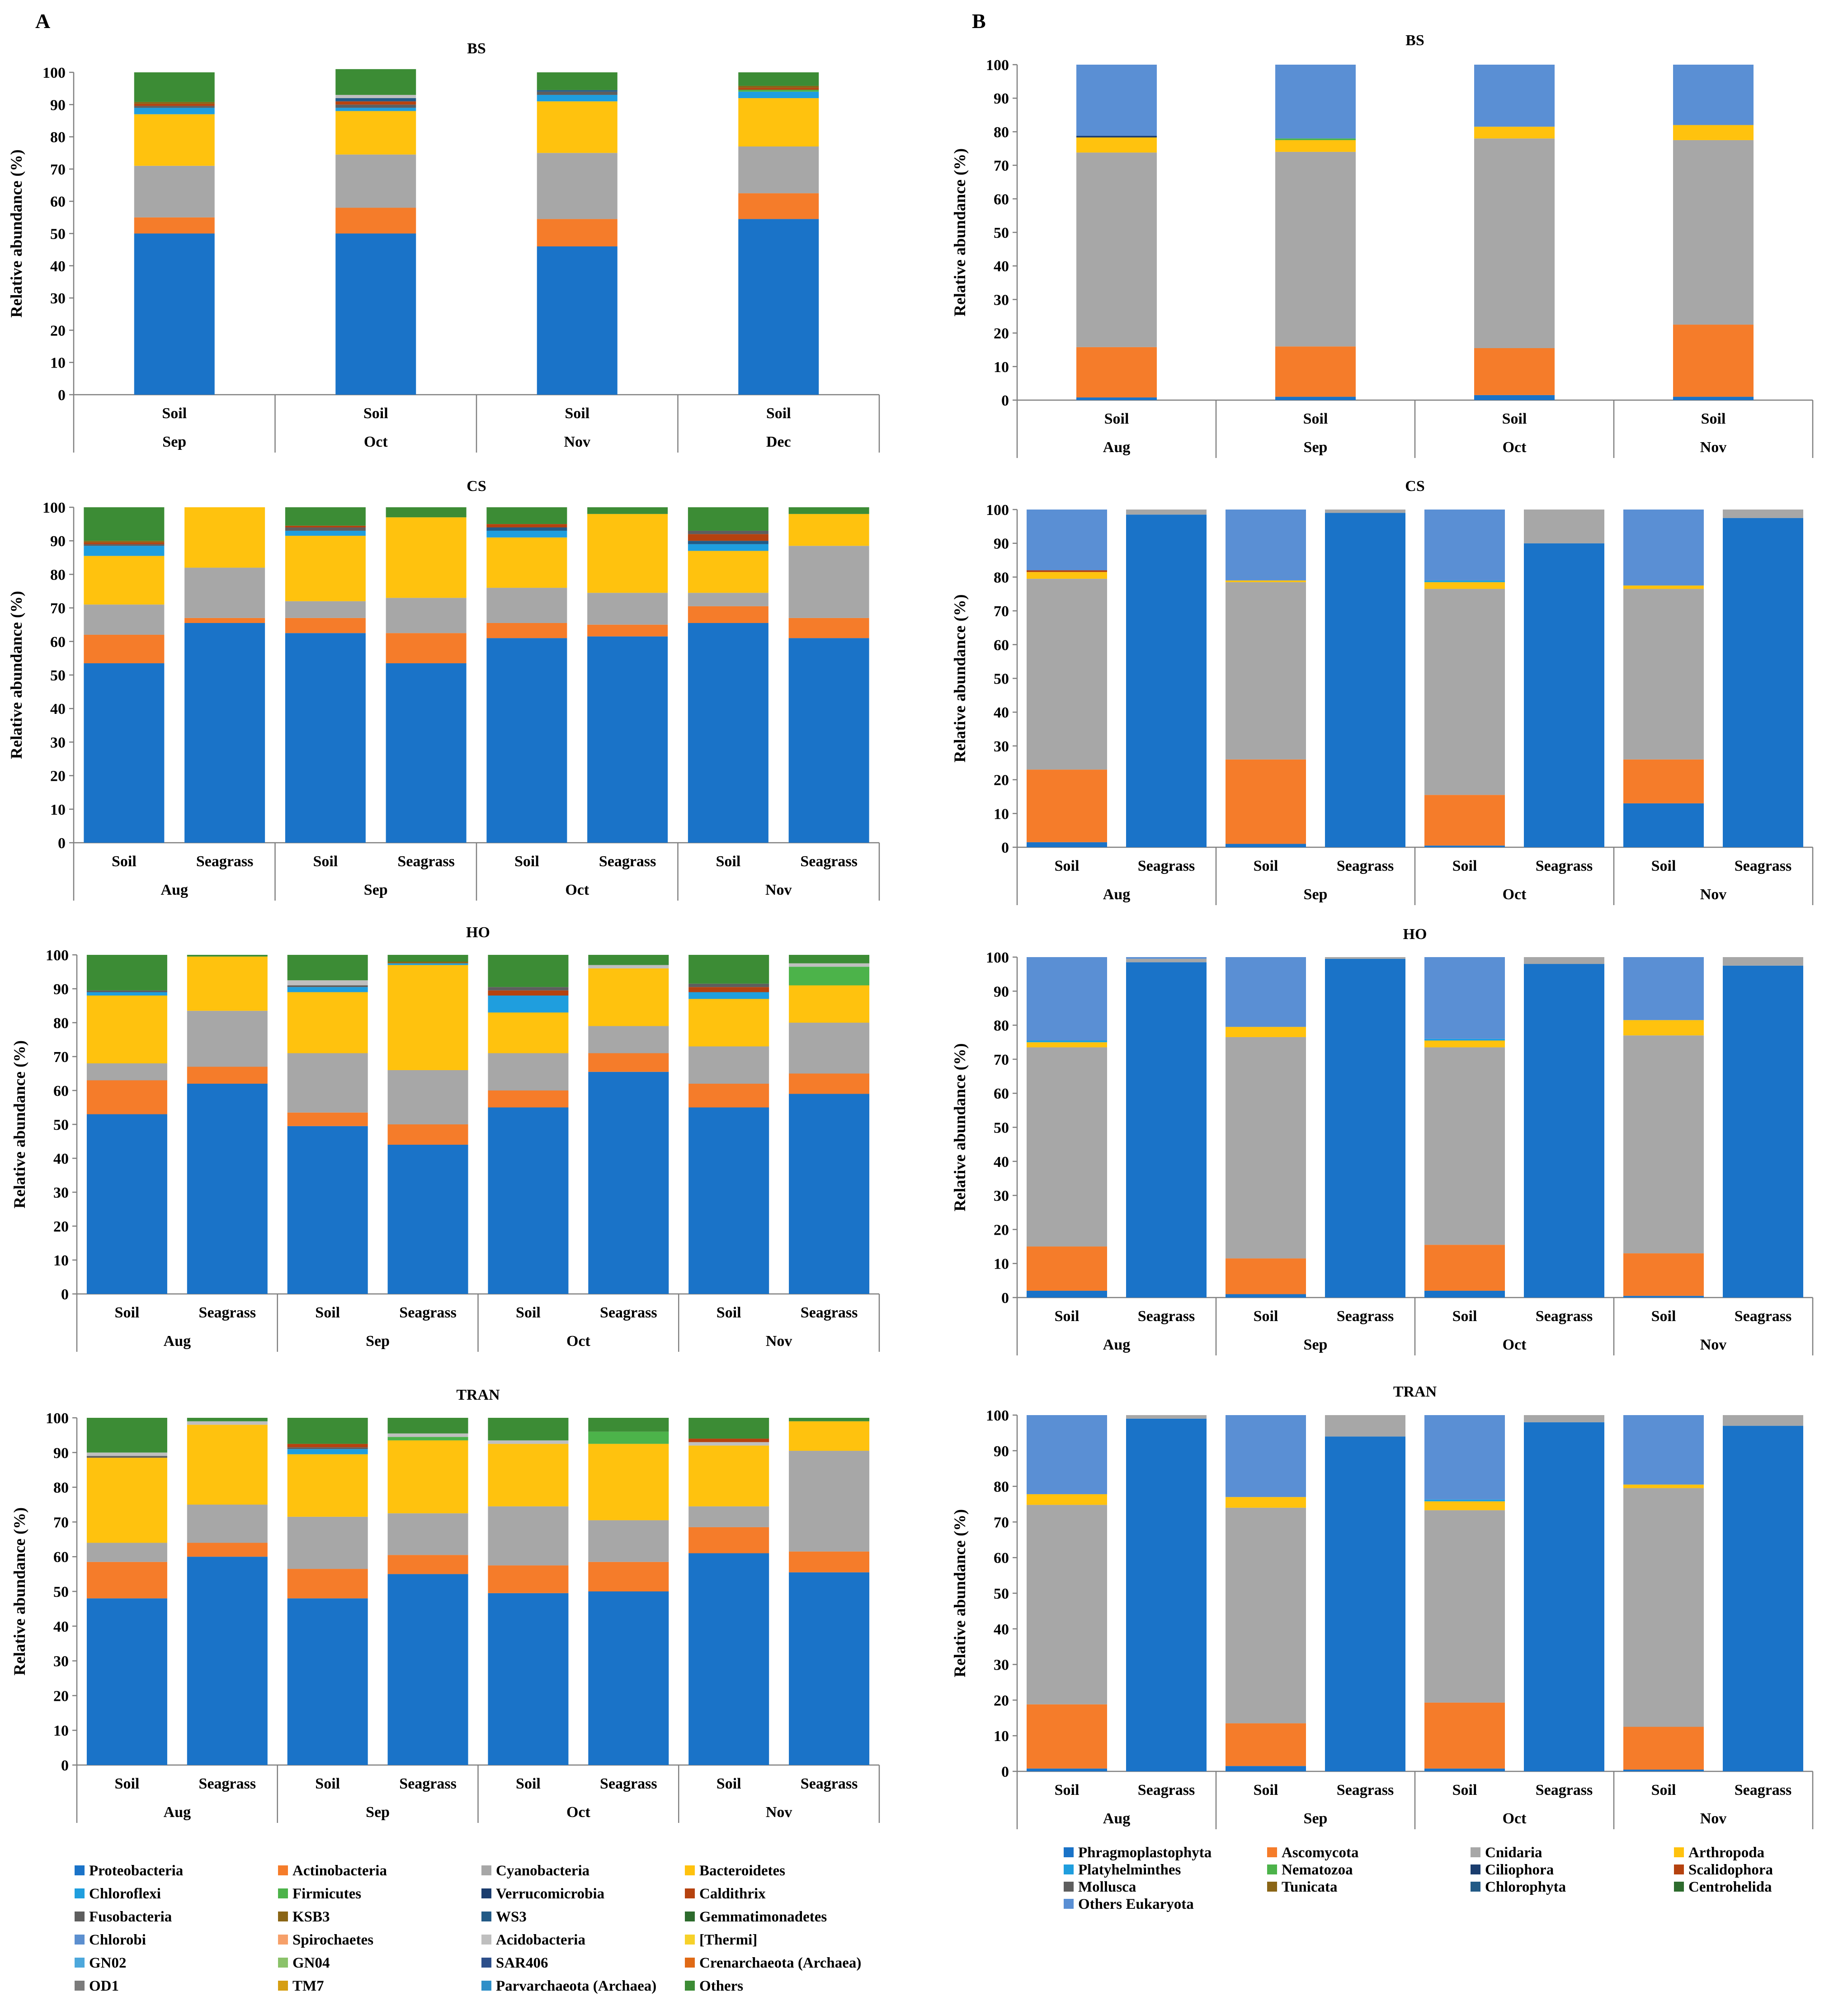  Describe the element at coordinates (1129, 1904) in the screenshot. I see `legend-item: Others Eukaryota` at that location.